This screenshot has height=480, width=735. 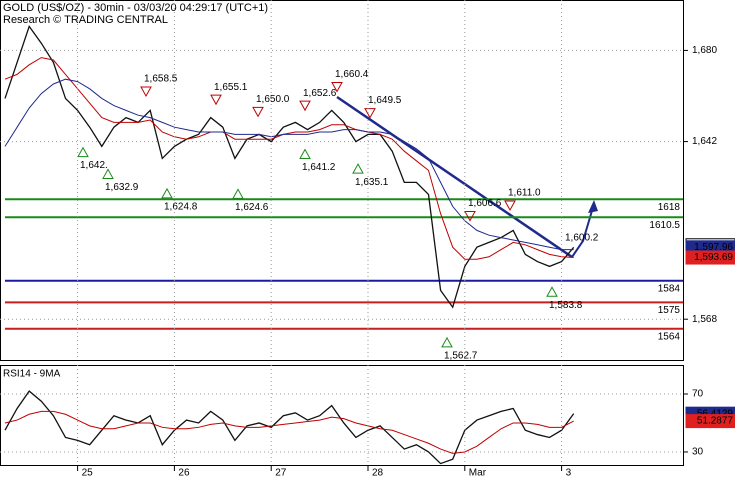 What do you see at coordinates (161, 79) in the screenshot?
I see `peak-label: 1,658.5` at bounding box center [161, 79].